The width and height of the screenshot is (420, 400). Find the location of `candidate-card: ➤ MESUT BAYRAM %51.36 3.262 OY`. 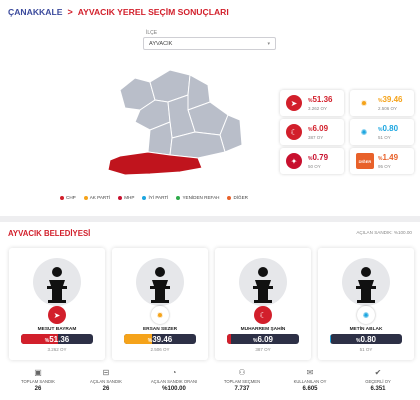

candidate-card: ➤ MESUT BAYRAM %51.36 3.262 OY is located at coordinates (57, 304).